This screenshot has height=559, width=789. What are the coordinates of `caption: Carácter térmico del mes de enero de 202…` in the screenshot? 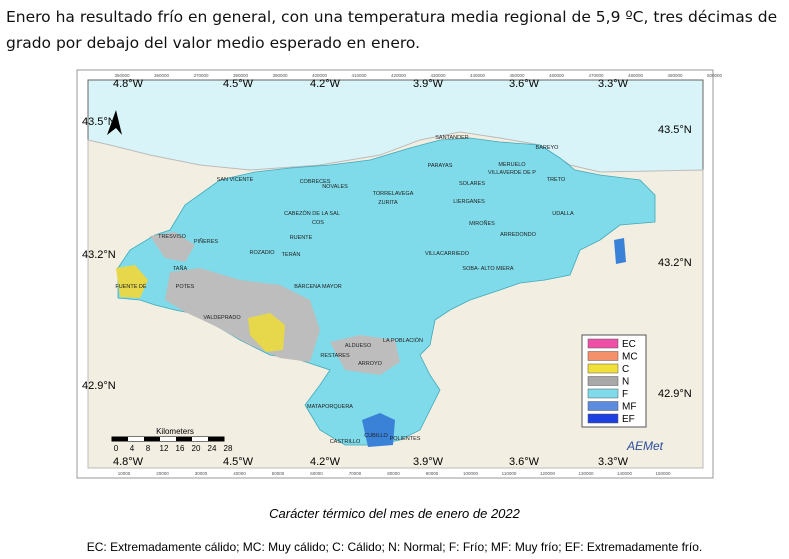 It's located at (394, 513).